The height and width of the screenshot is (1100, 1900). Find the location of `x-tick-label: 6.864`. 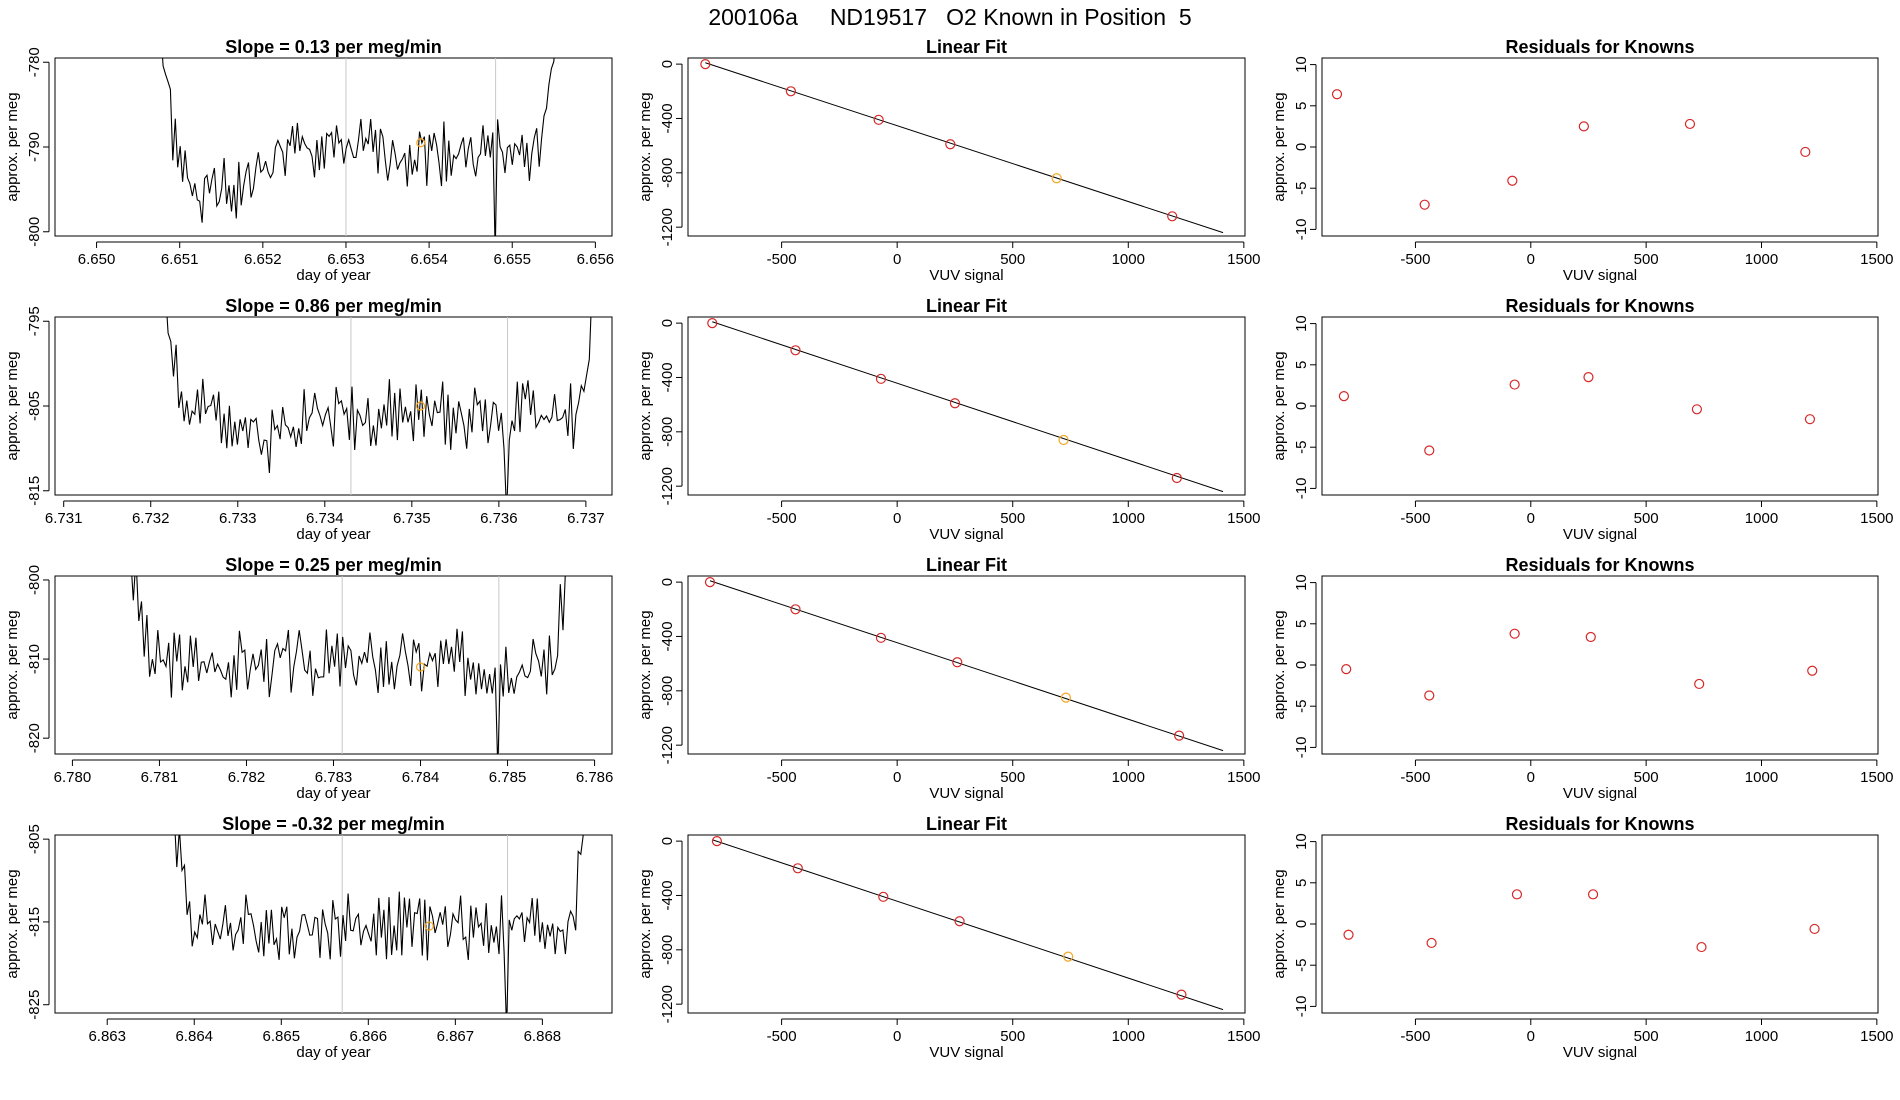

x-tick-label: 6.864 is located at coordinates (194, 1036).